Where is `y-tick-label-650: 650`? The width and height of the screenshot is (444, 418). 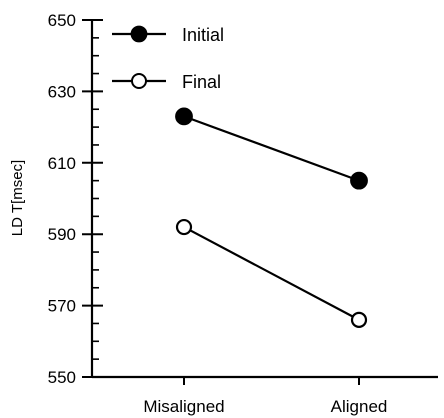 y-tick-label-650: 650 is located at coordinates (62, 20).